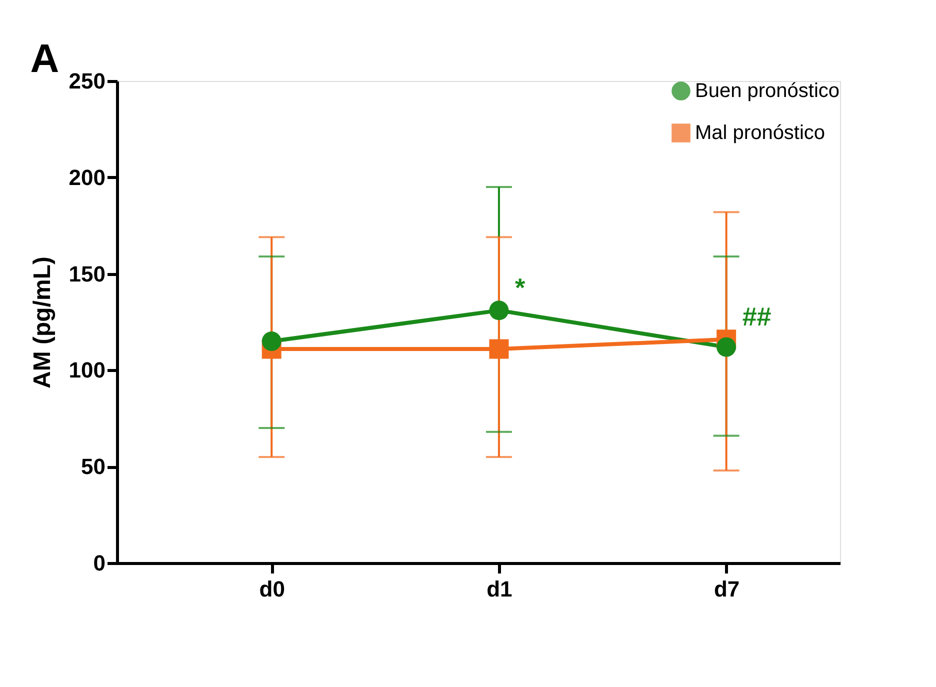  Describe the element at coordinates (757, 316) in the screenshot. I see `annotation: ##` at that location.